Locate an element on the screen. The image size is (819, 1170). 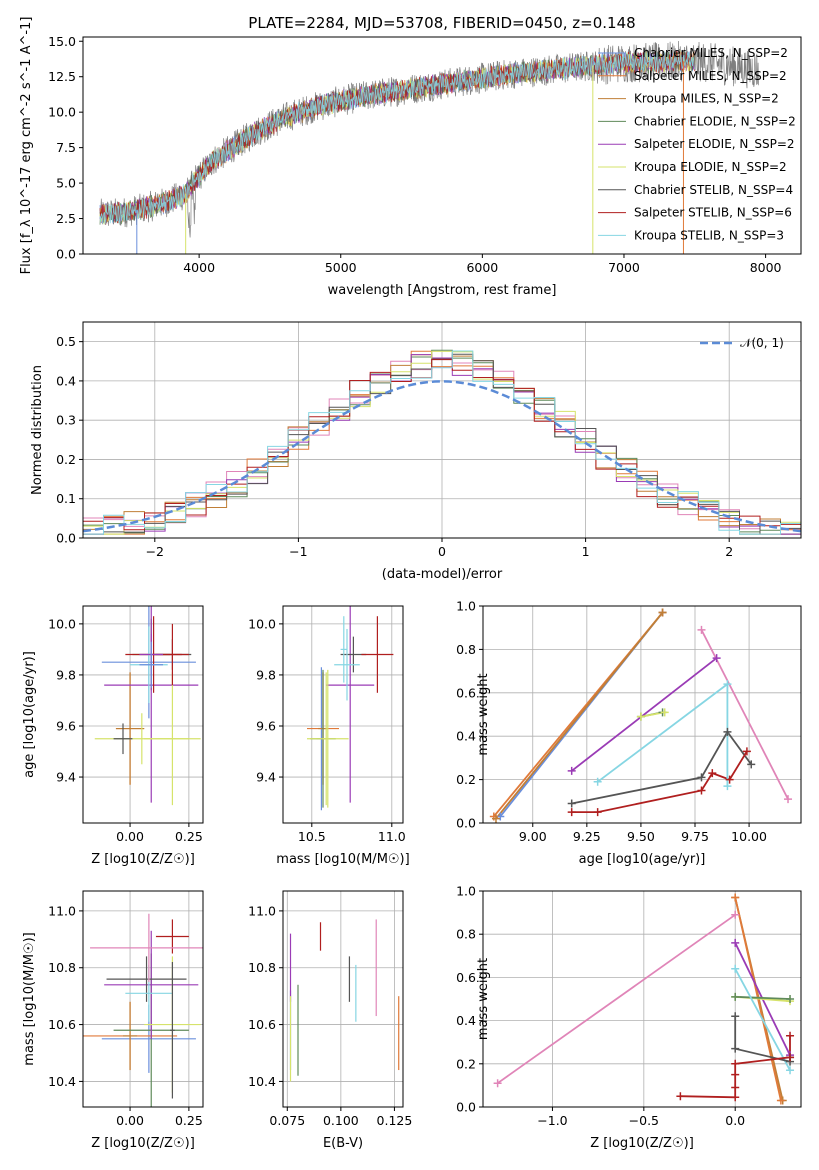
y-tick-label: 9.8 is located at coordinates (266, 674).